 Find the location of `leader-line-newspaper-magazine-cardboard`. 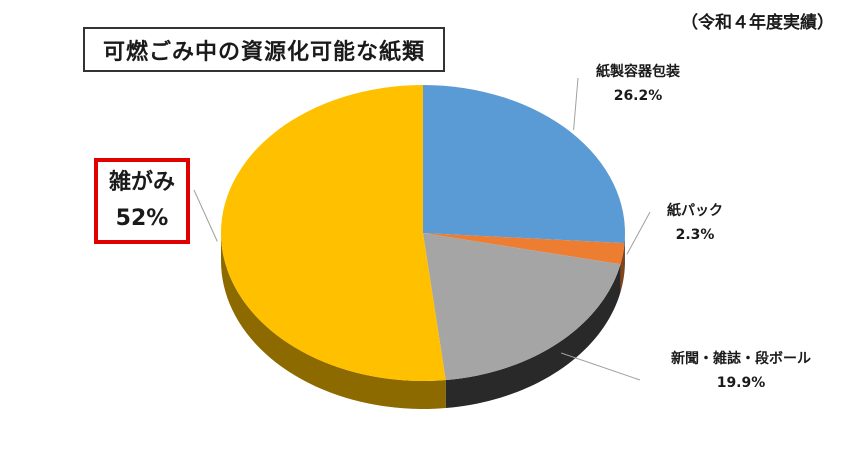

leader-line-newspaper-magazine-cardboard is located at coordinates (601, 366).